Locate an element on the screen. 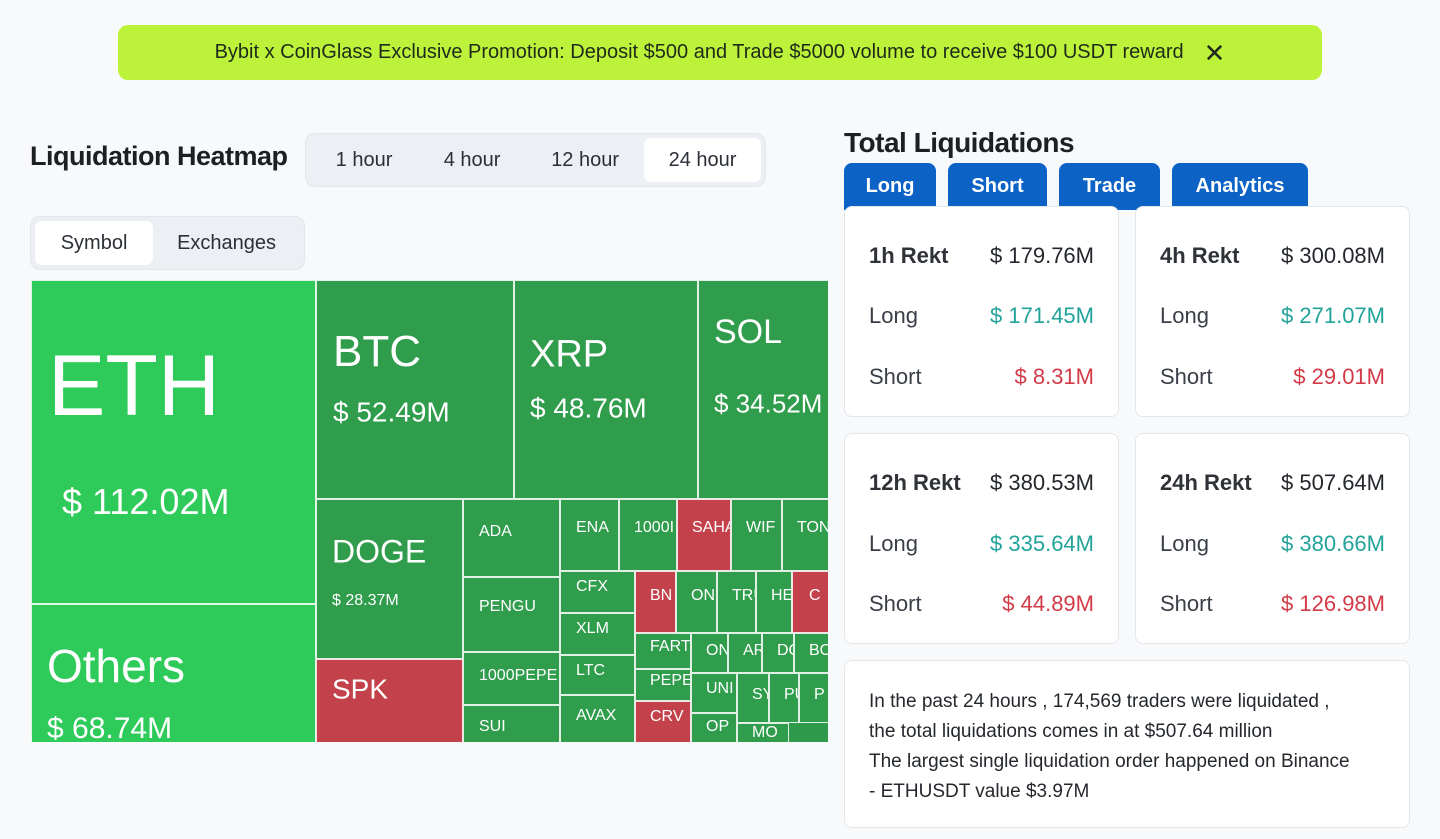  heatmap-tile: FART is located at coordinates (663, 651).